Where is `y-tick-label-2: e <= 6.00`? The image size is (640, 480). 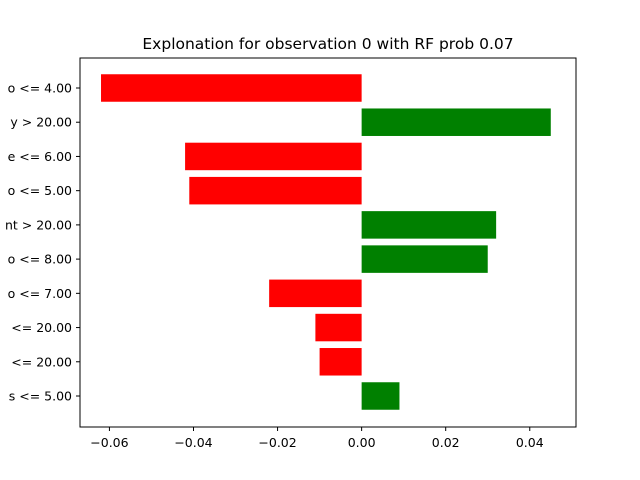 y-tick-label-2: e <= 6.00 is located at coordinates (40, 156).